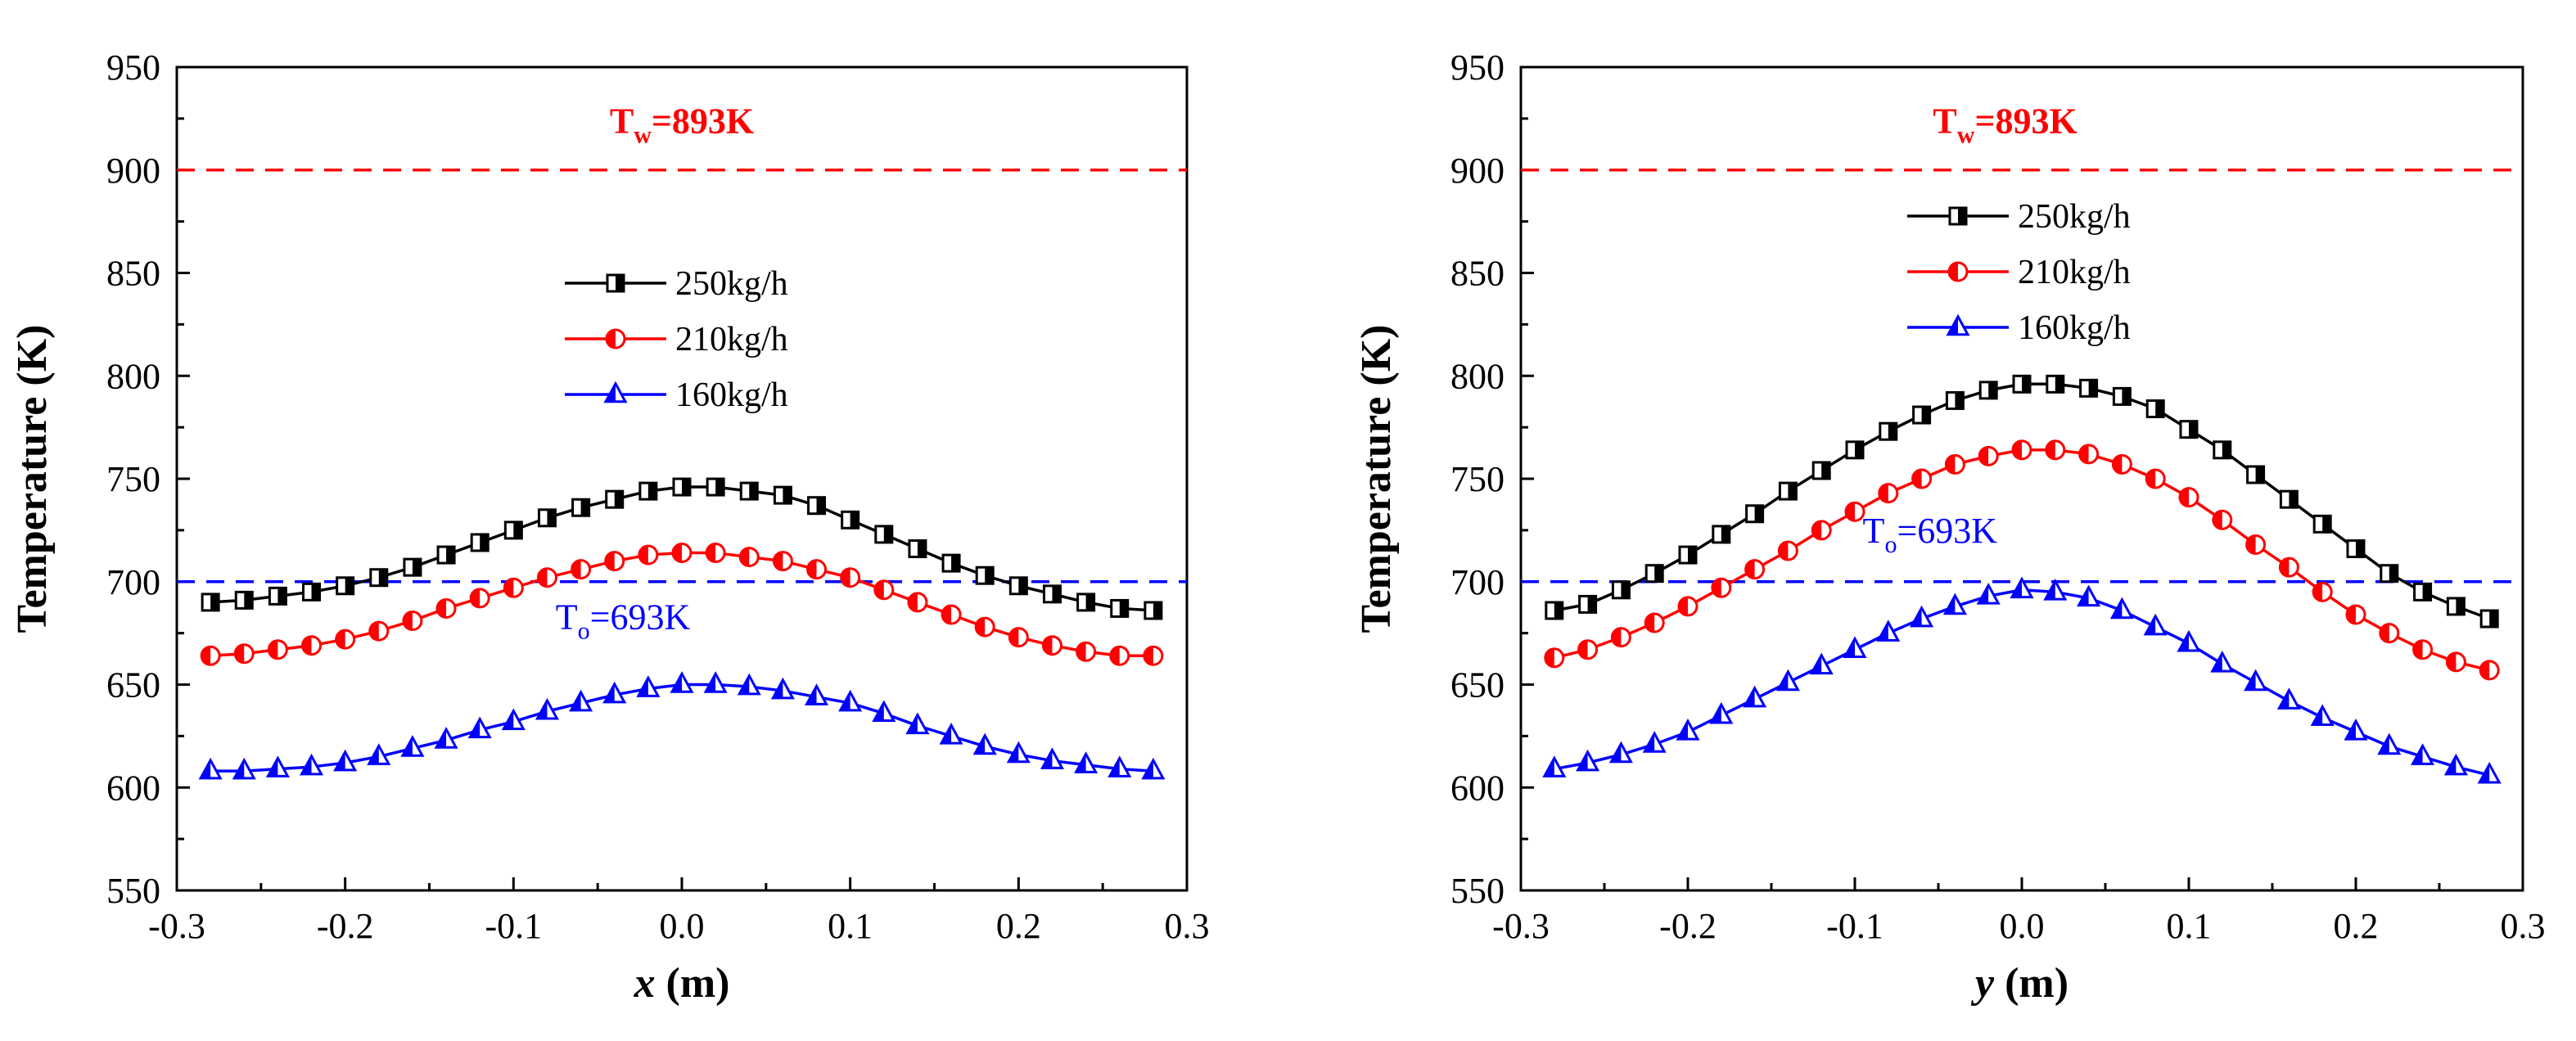 The width and height of the screenshot is (2576, 1041). What do you see at coordinates (2019, 983) in the screenshot?
I see `x-axis-label: y (m)` at bounding box center [2019, 983].